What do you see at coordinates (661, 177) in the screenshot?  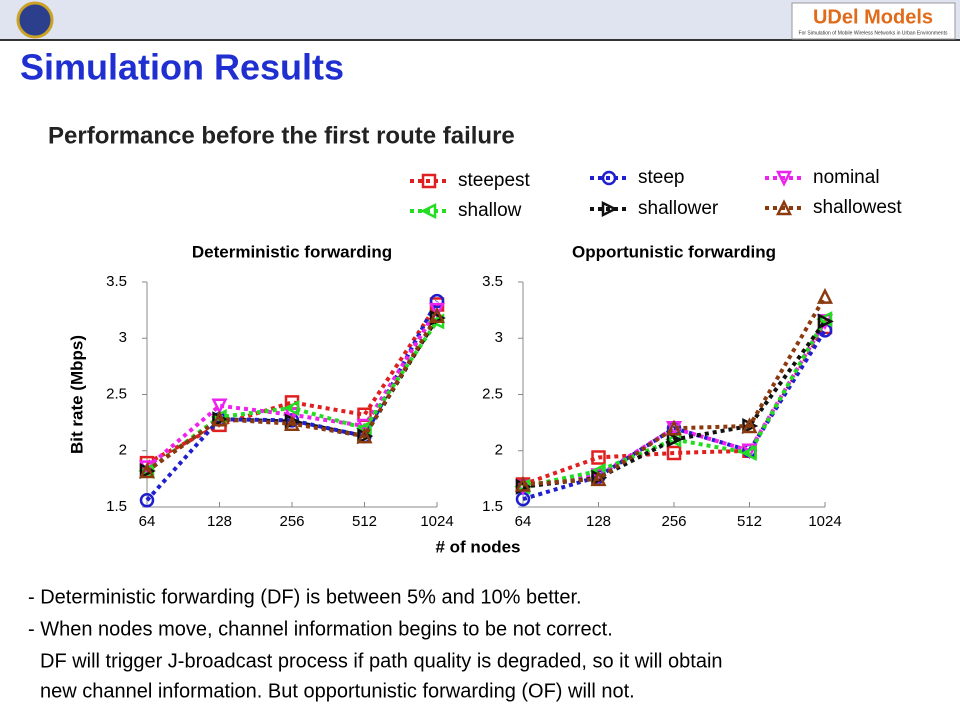 I see `legend-label: steep` at bounding box center [661, 177].